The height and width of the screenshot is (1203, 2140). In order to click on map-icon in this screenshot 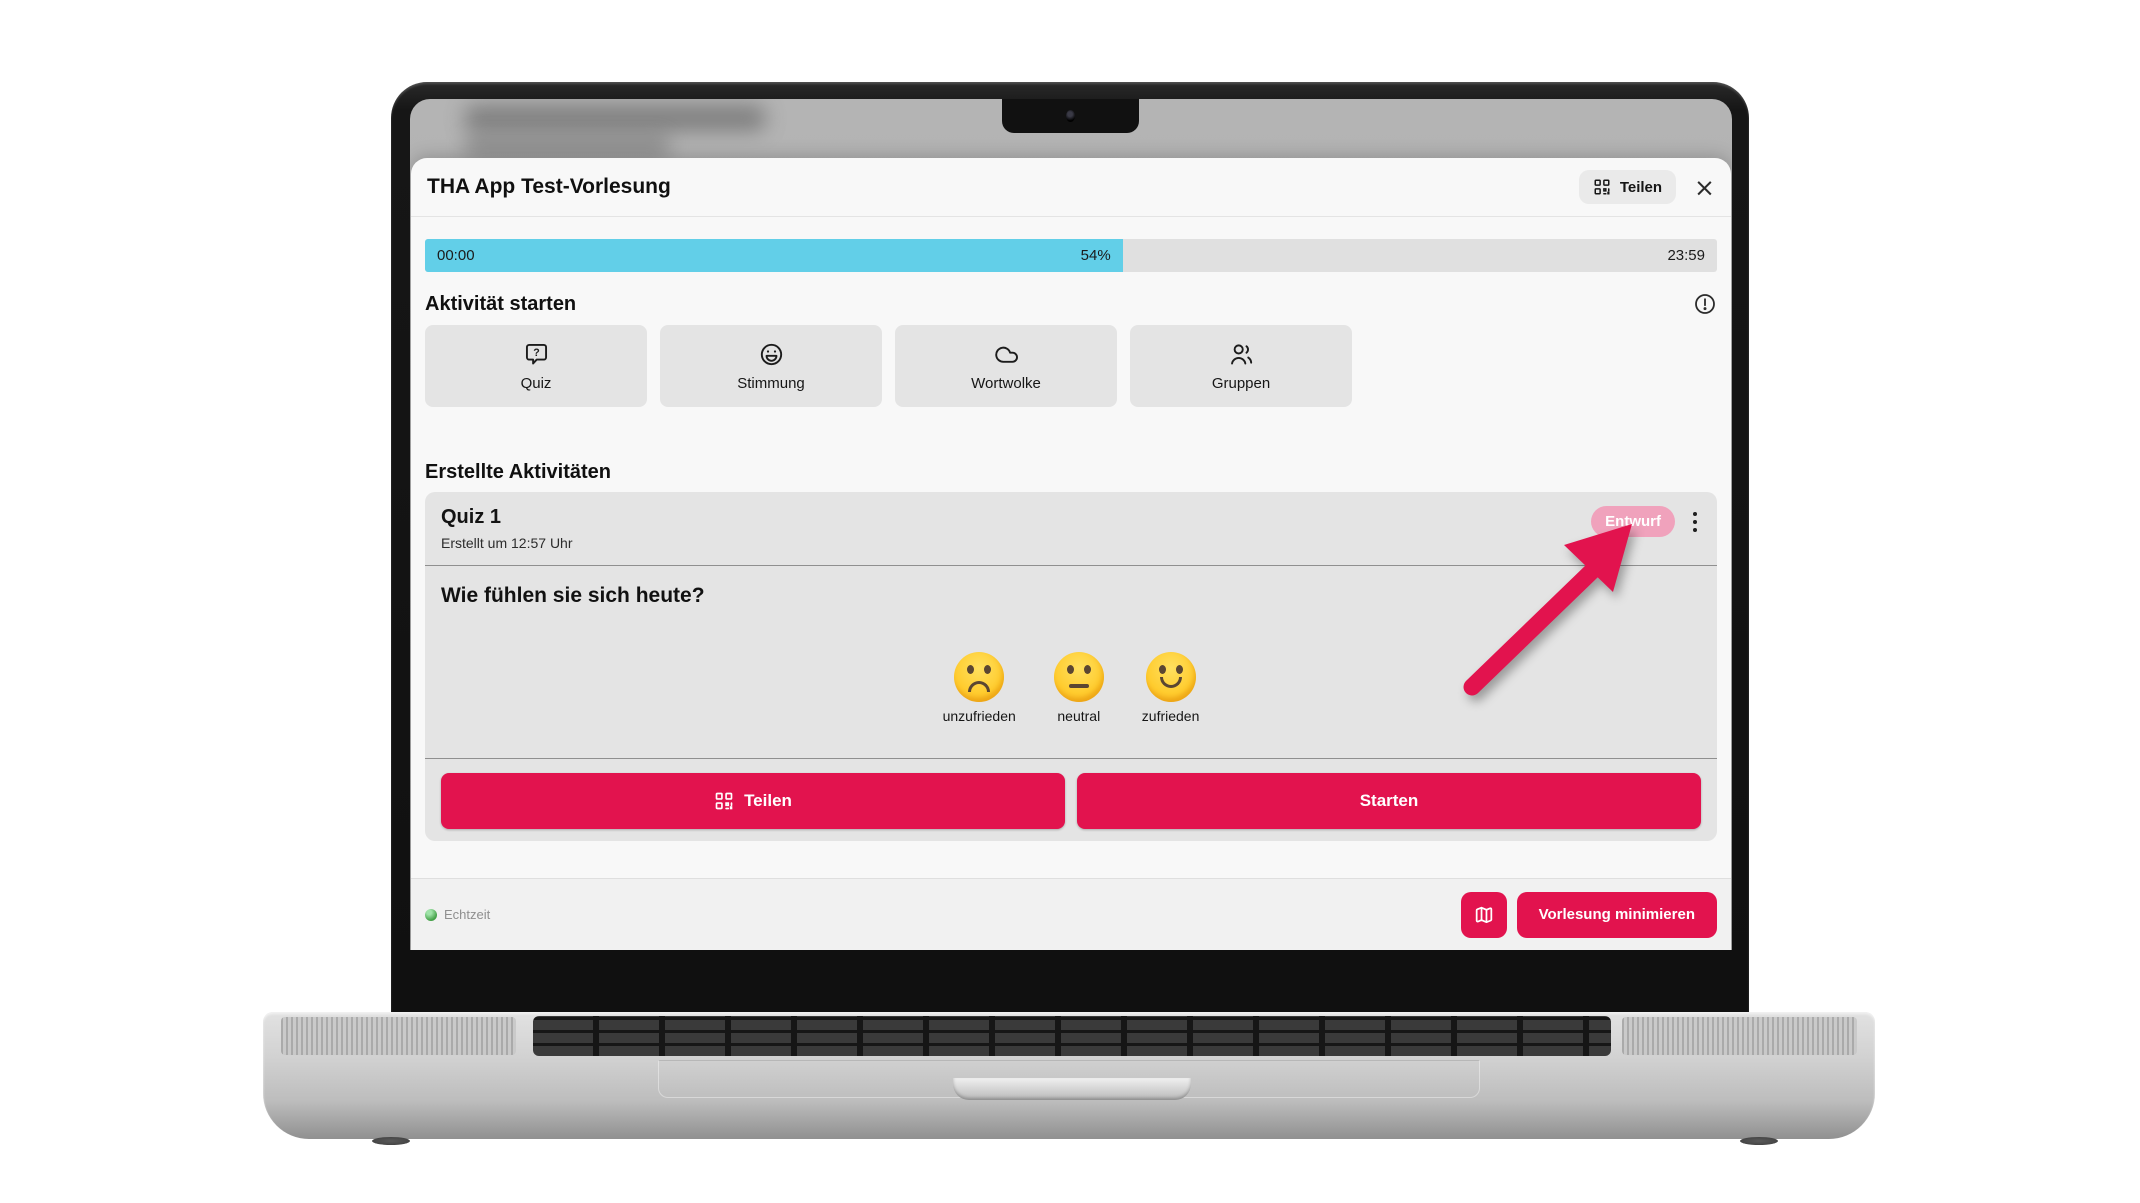, I will do `click(1483, 914)`.